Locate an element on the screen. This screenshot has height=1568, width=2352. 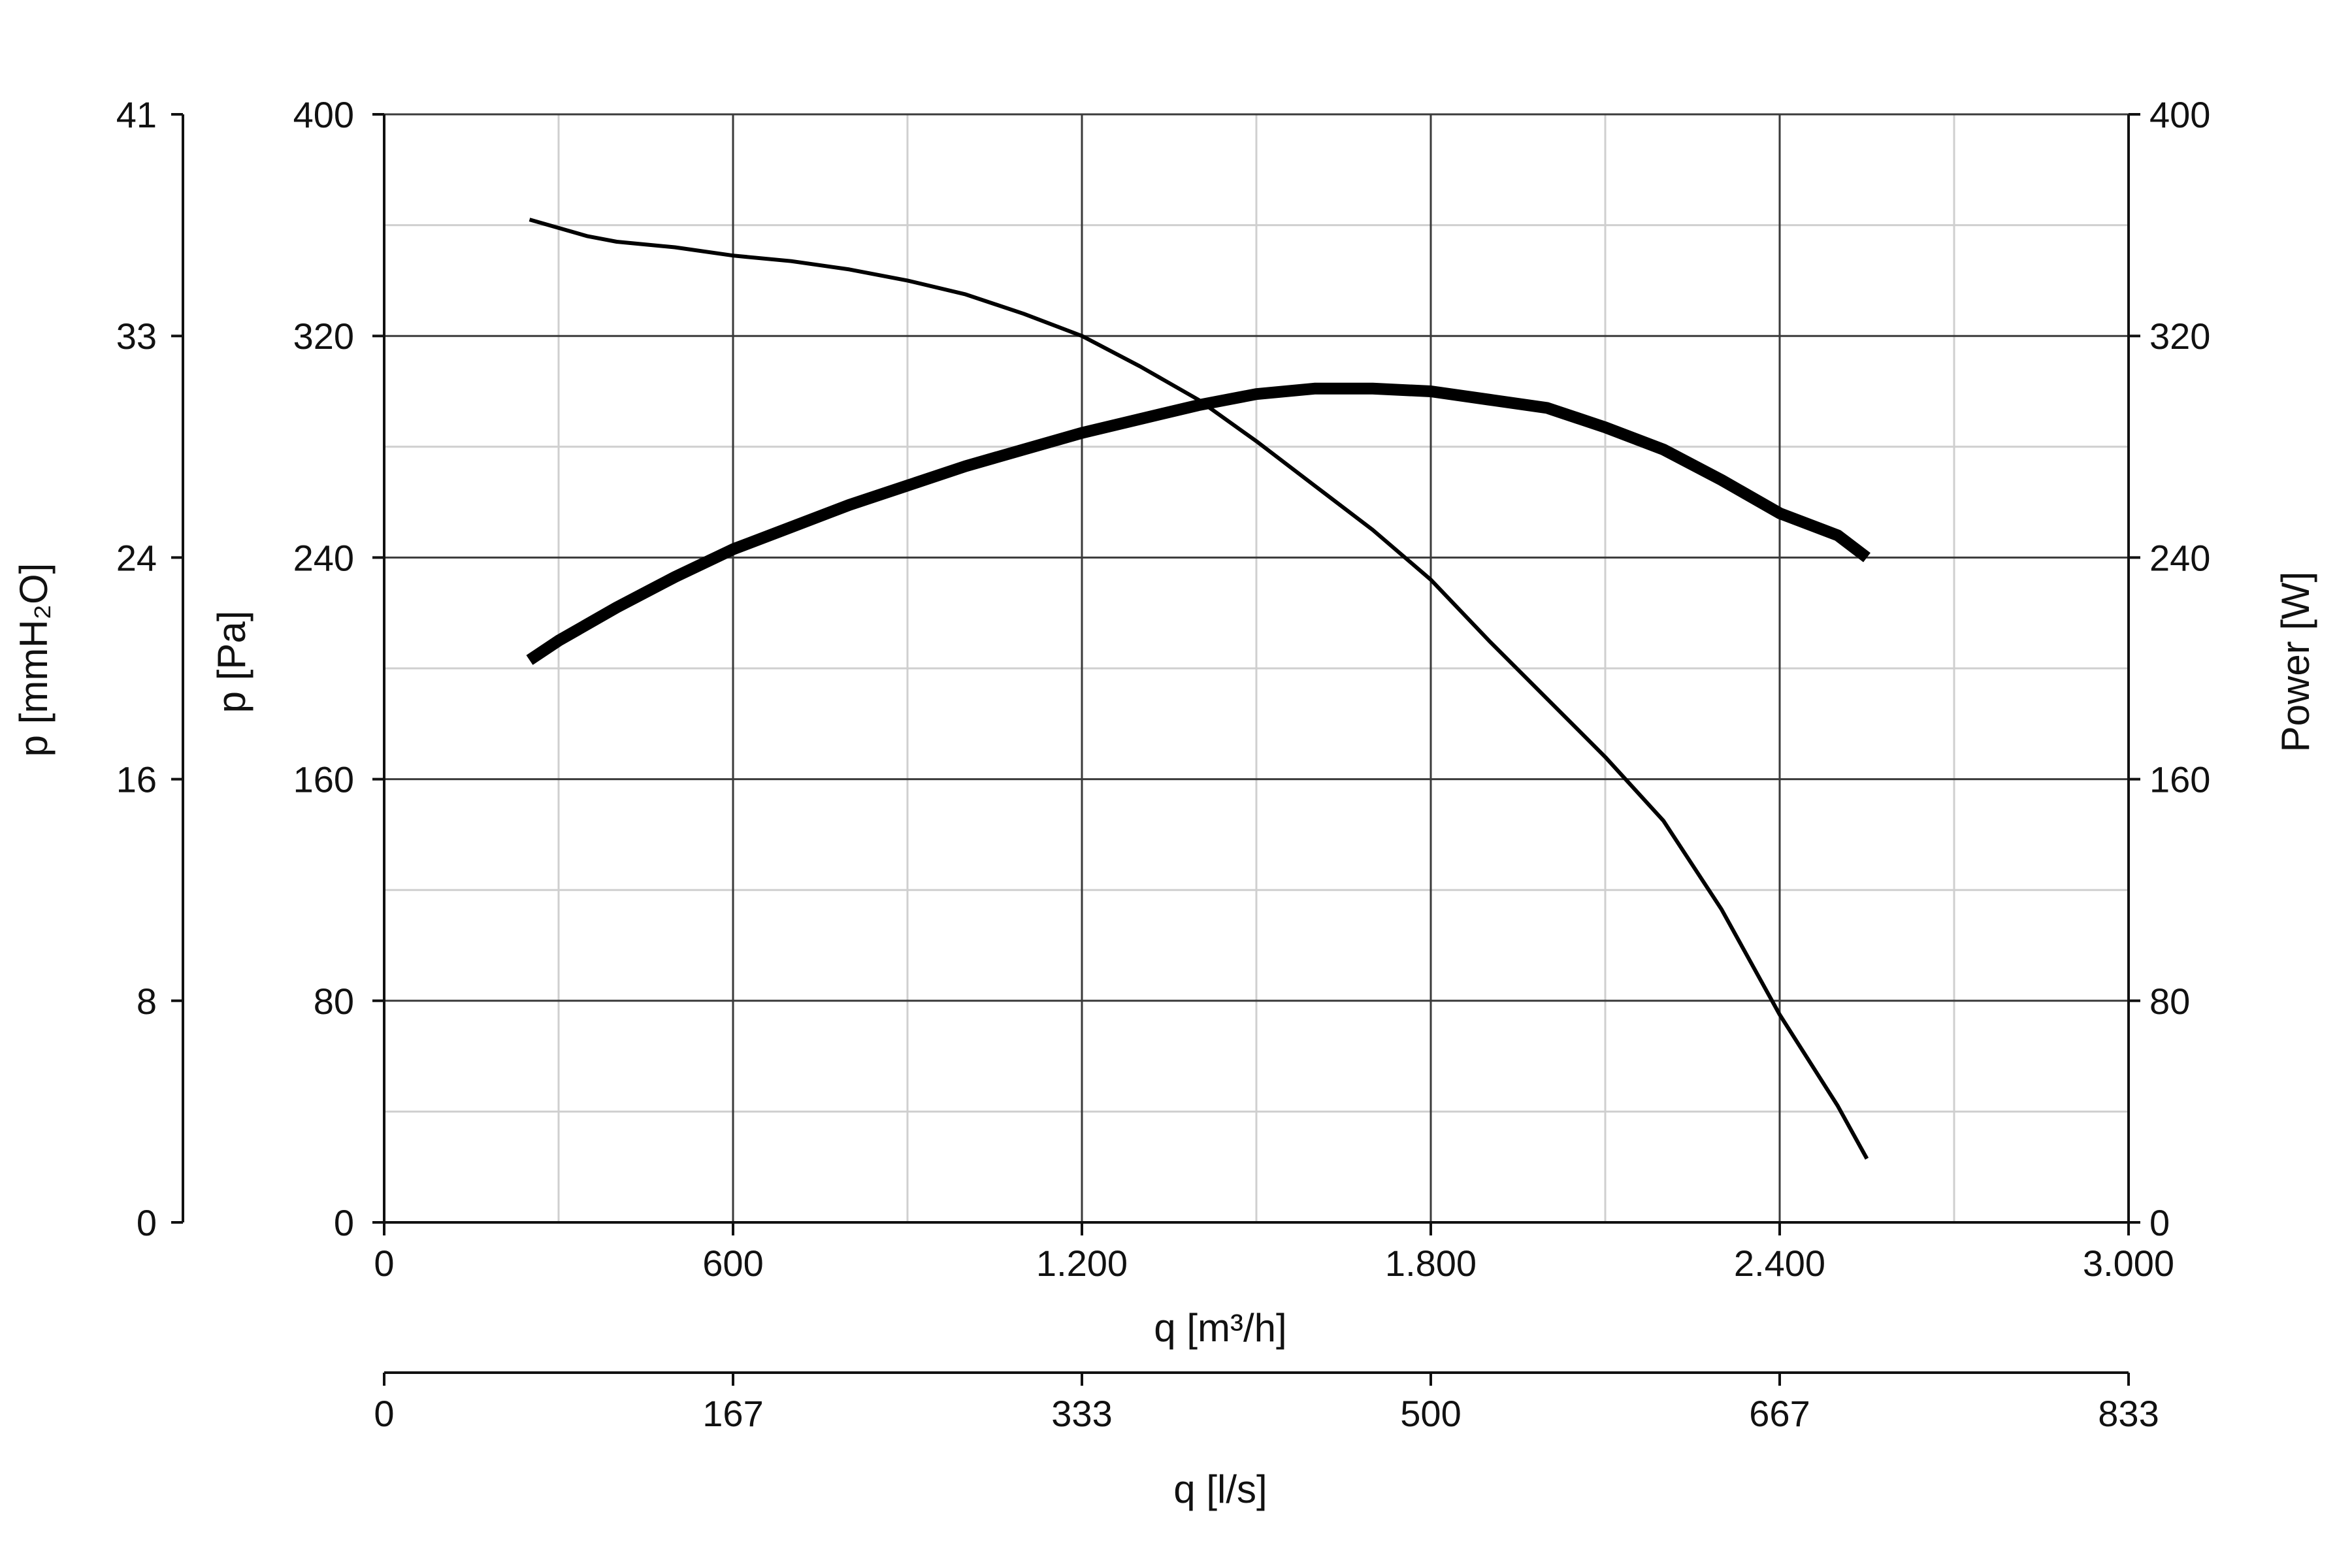
x-tick-label: 0 is located at coordinates (384, 1263).